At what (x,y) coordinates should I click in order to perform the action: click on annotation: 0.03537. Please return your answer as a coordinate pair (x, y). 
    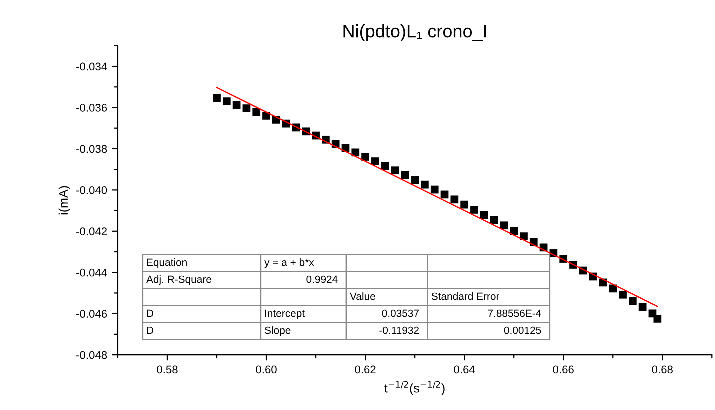
    Looking at the image, I should click on (400, 314).